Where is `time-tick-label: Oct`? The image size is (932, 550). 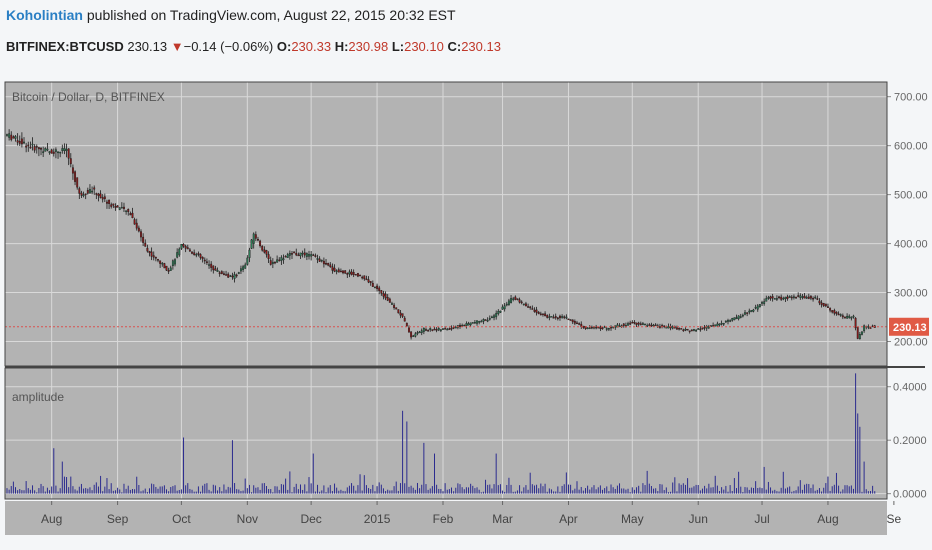
time-tick-label: Oct is located at coordinates (181, 519).